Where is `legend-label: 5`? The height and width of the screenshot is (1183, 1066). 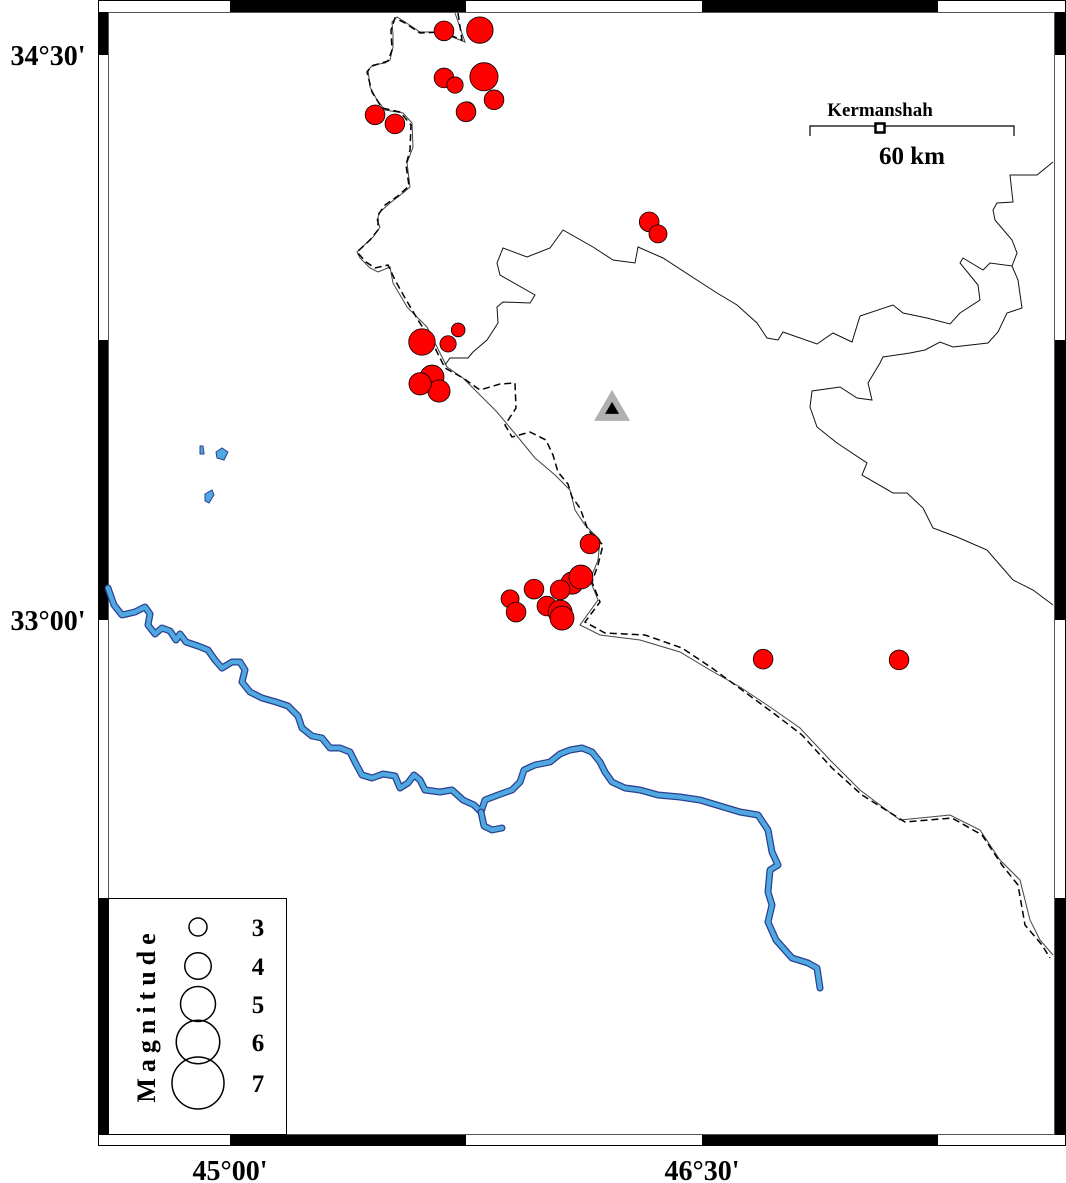
legend-label: 5 is located at coordinates (258, 1005).